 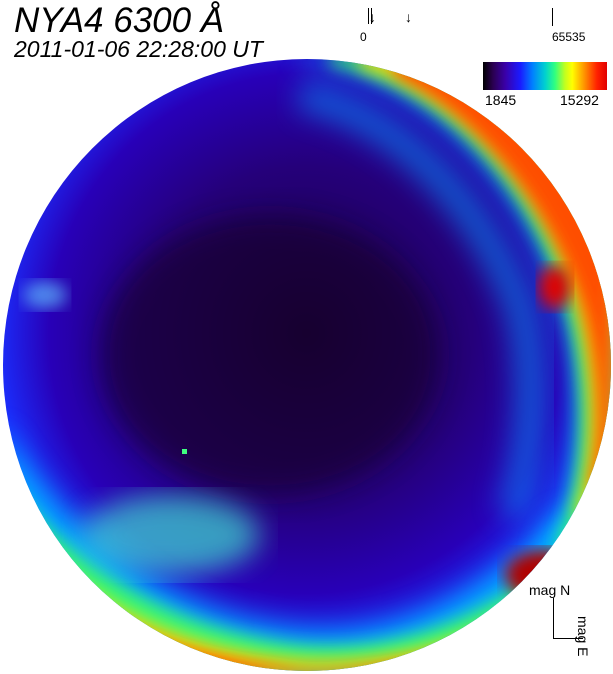 I want to click on colorbar-min-label: 1845, so click(x=501, y=100).